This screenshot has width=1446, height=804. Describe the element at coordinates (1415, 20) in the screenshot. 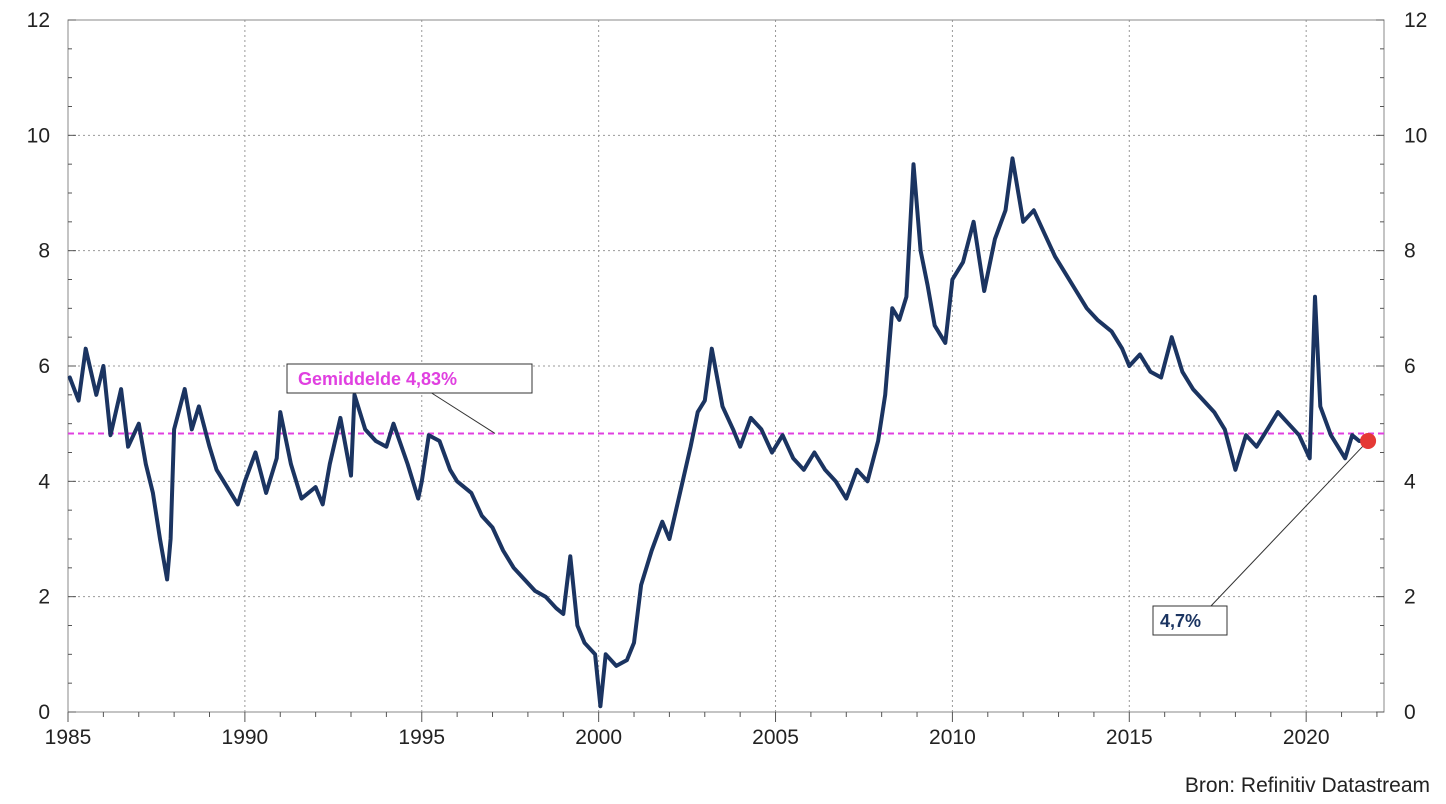

I see `y-tick-label-right: 12` at that location.